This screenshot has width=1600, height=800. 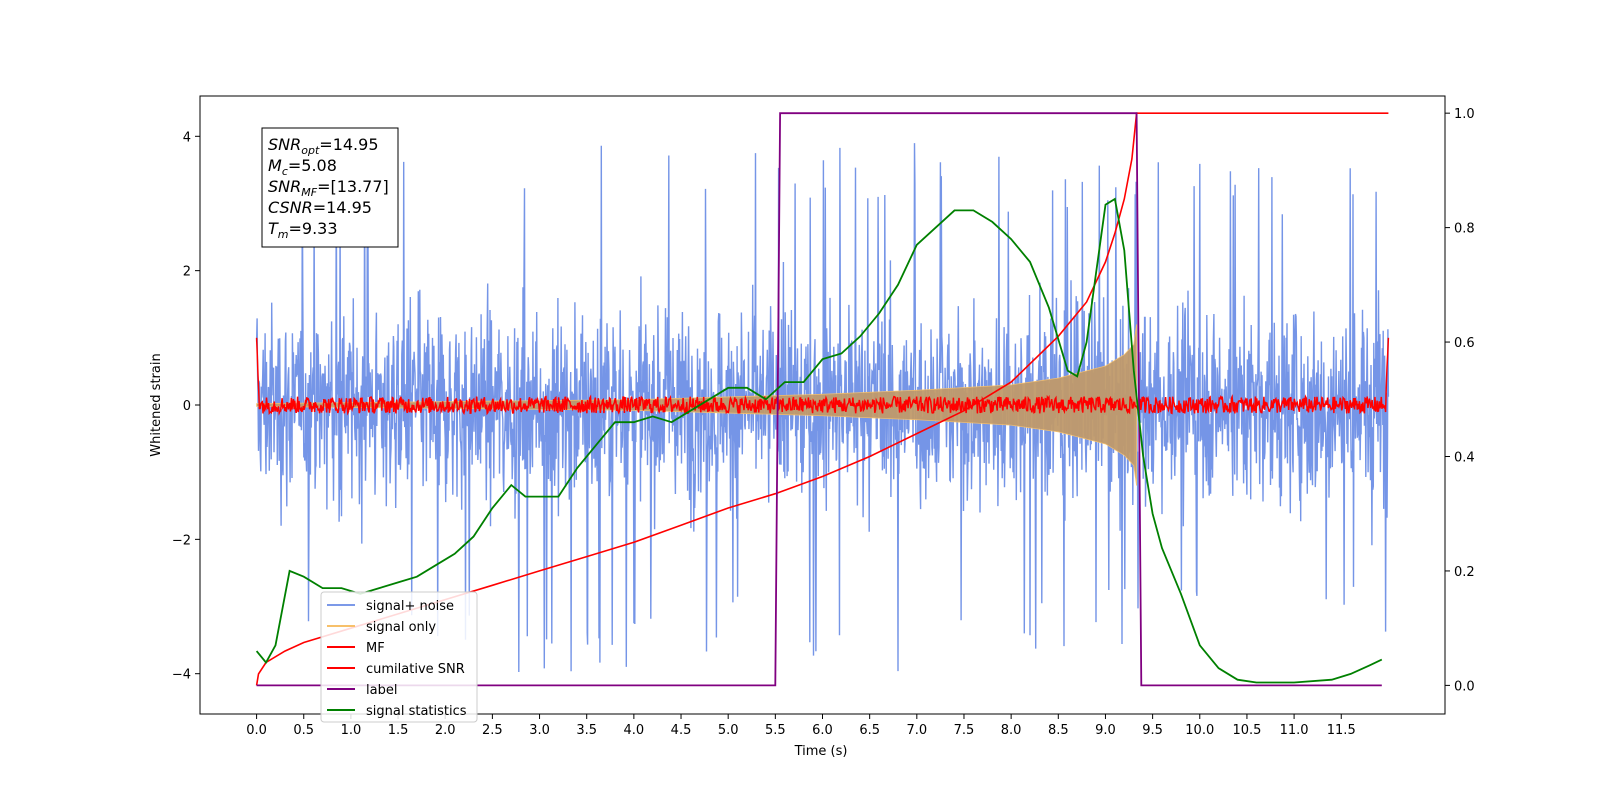 I want to click on annotation-line: SNRMF=[13.77], so click(x=328, y=188).